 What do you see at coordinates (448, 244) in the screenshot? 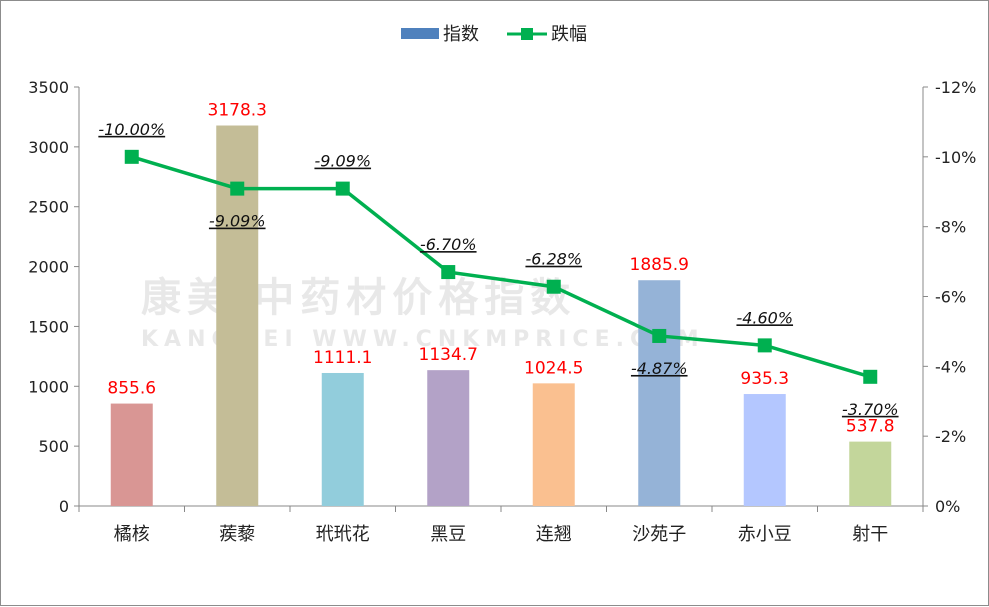
I see `line-value-label: -6.70%` at bounding box center [448, 244].